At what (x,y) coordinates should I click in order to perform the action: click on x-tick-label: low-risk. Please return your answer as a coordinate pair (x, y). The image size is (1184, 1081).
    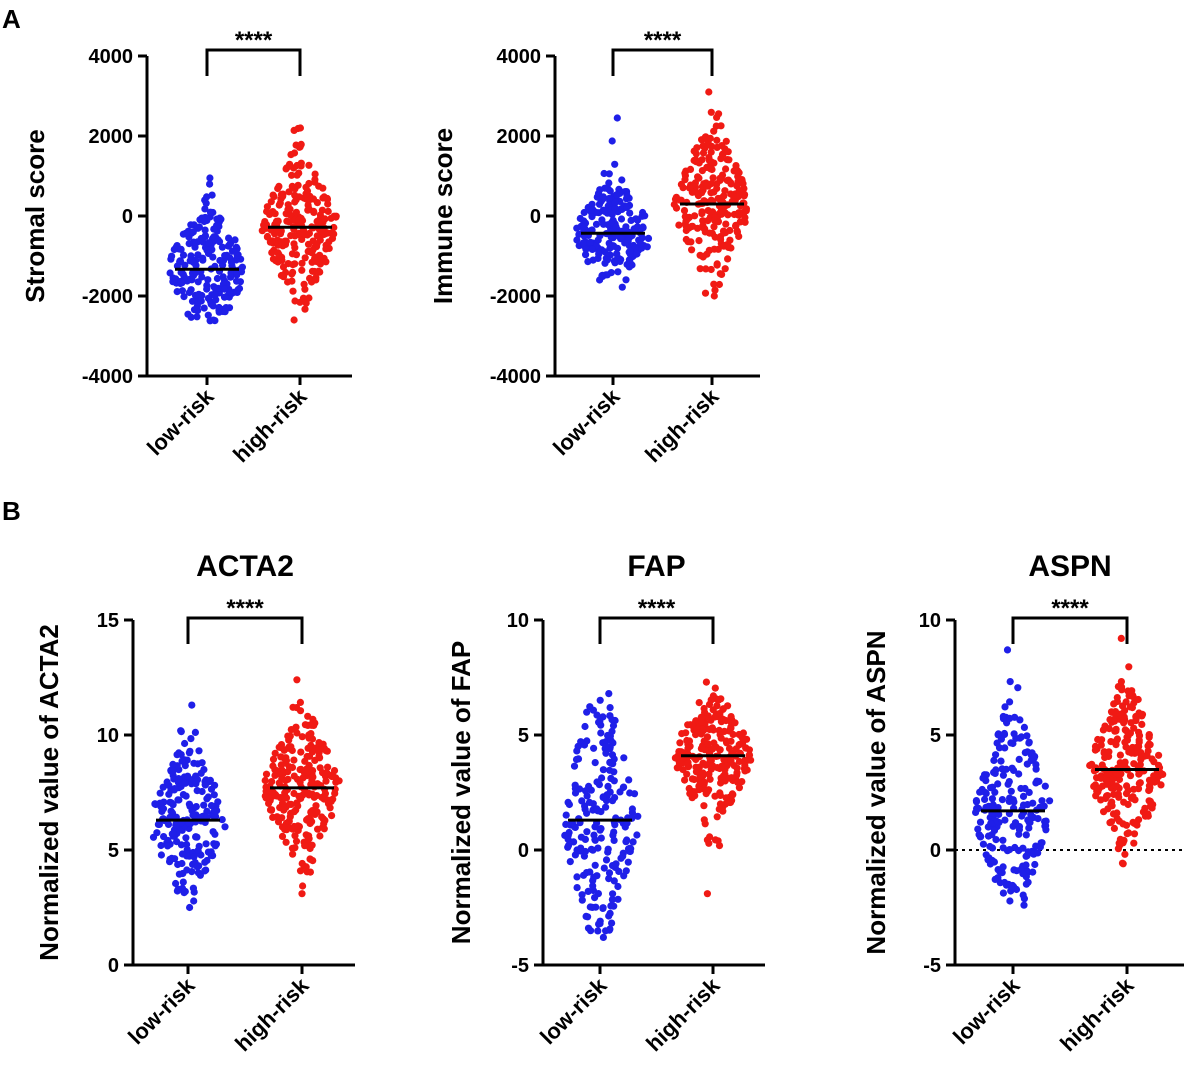
    Looking at the image, I should click on (986, 1010).